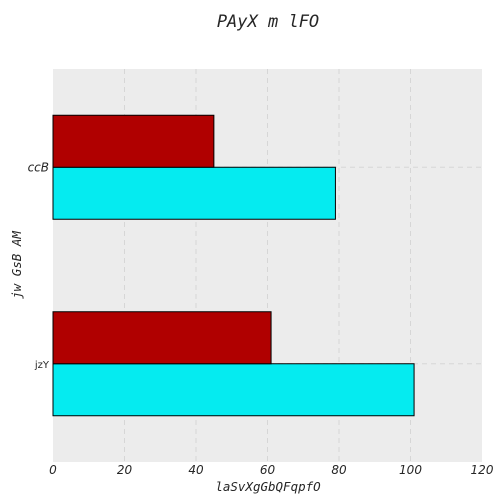  What do you see at coordinates (196, 470) in the screenshot?
I see `x-tick-label-2: 40` at bounding box center [196, 470].